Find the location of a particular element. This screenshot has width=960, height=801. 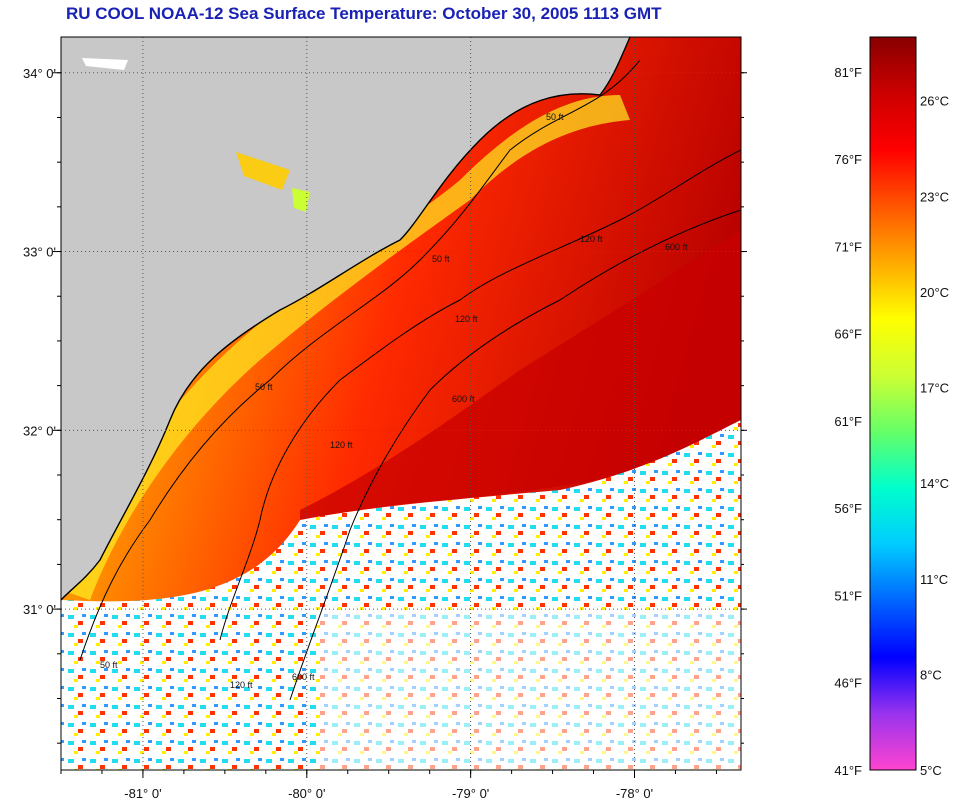

colorbar-label-celsius: 20°C is located at coordinates (934, 292).